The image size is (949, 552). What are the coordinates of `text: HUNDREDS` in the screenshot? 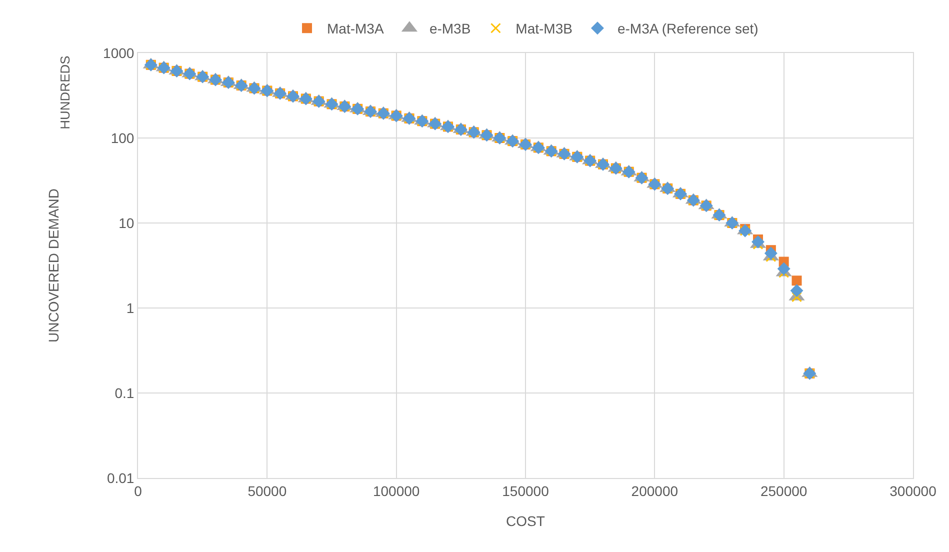 It's located at (64, 92).